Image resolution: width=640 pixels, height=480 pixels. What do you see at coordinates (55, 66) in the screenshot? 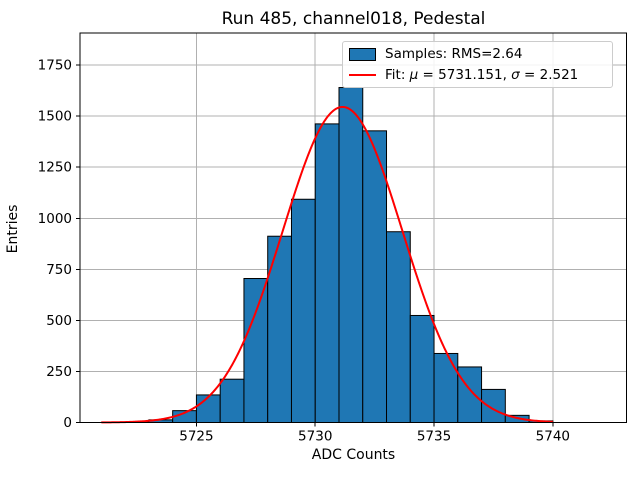
I see `y-tick-label: 1750` at bounding box center [55, 66].